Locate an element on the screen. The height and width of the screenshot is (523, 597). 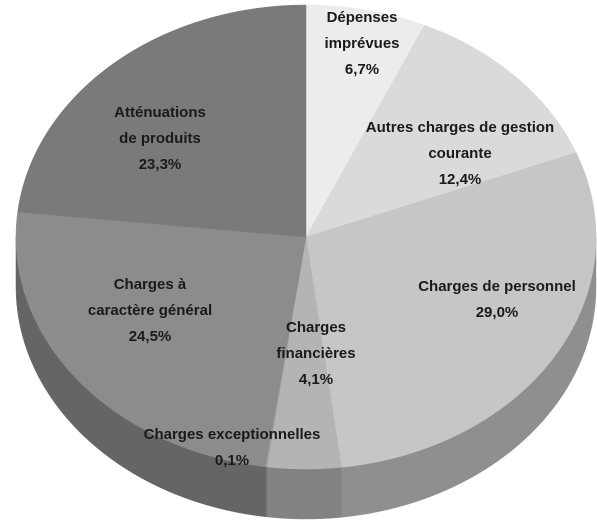
slice-label: financières is located at coordinates (315, 353).